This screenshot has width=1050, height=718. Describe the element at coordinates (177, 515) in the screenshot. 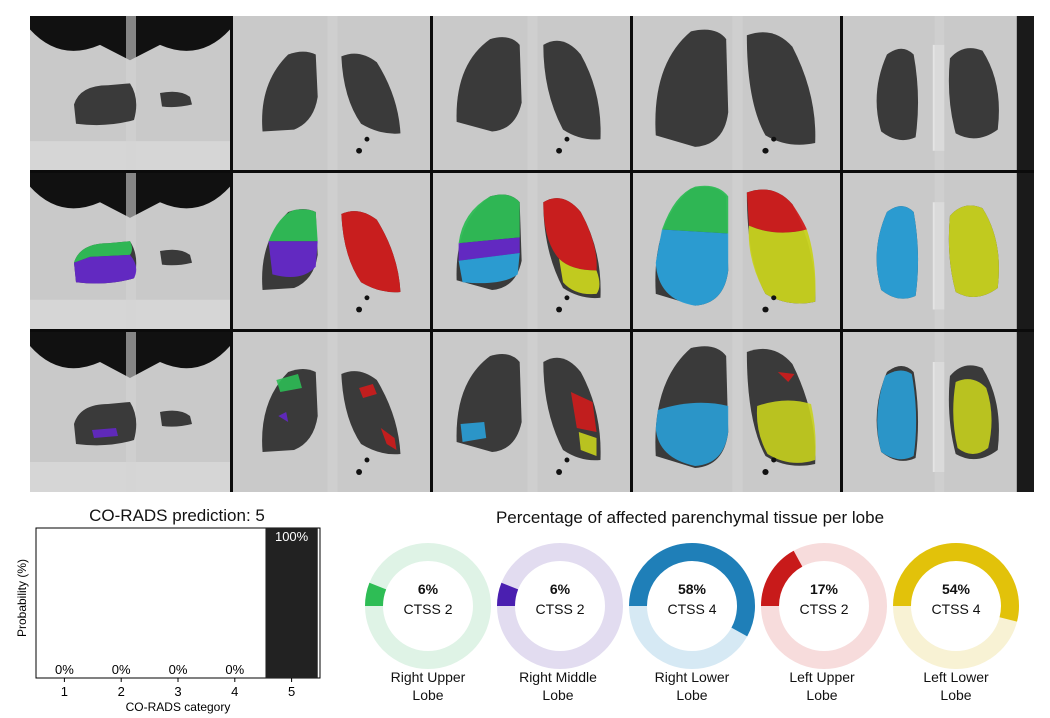

I see `corads-chart-title: CO-RADS prediction: 5` at that location.